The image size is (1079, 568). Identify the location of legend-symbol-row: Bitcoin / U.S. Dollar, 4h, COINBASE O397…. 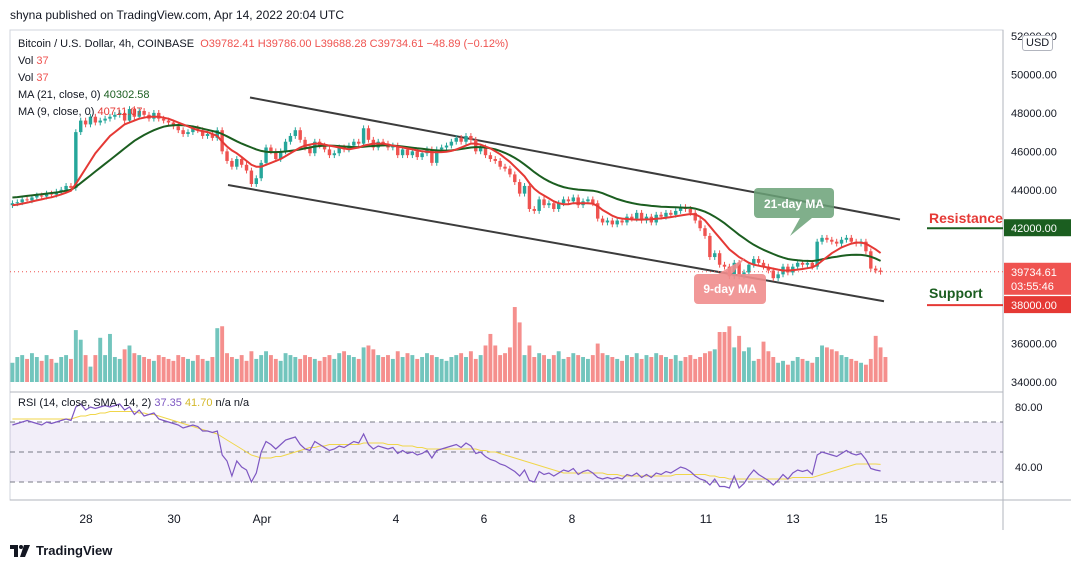
(263, 44).